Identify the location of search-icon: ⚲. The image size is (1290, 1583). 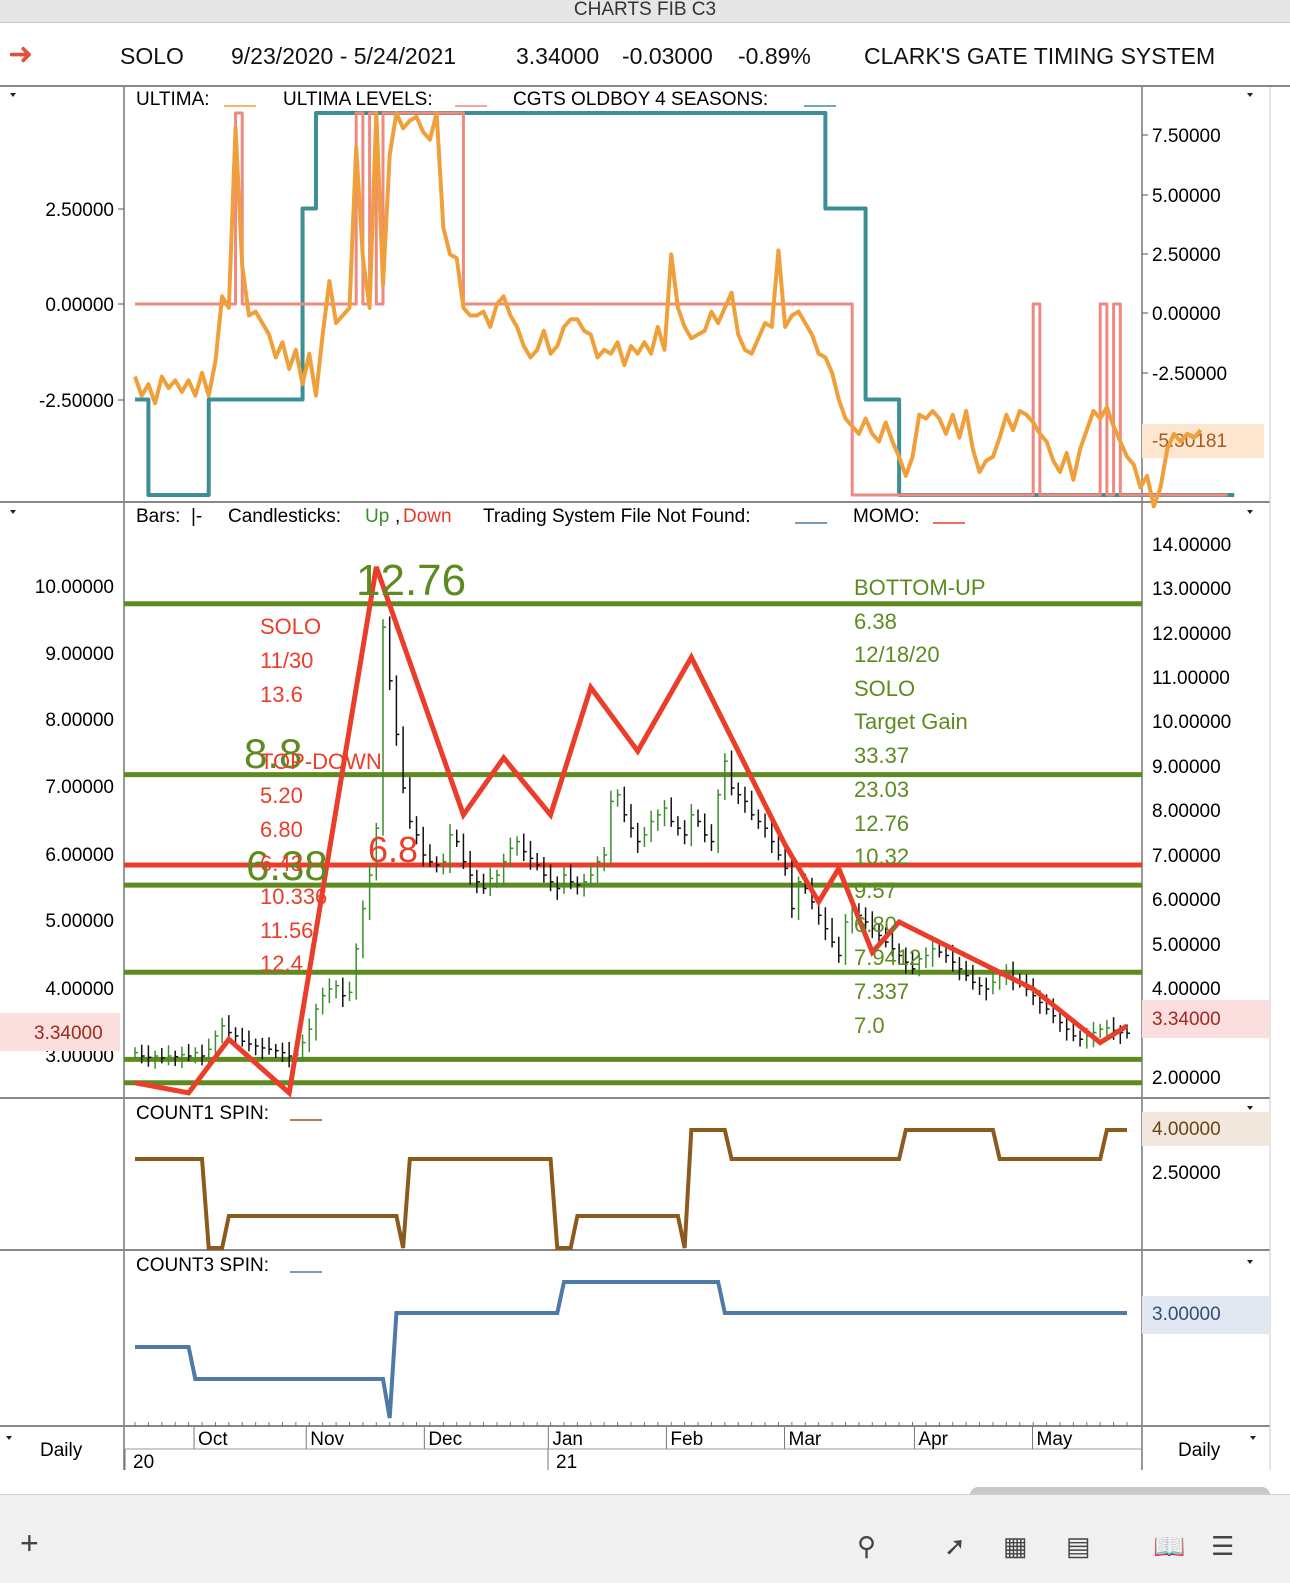
(867, 1546).